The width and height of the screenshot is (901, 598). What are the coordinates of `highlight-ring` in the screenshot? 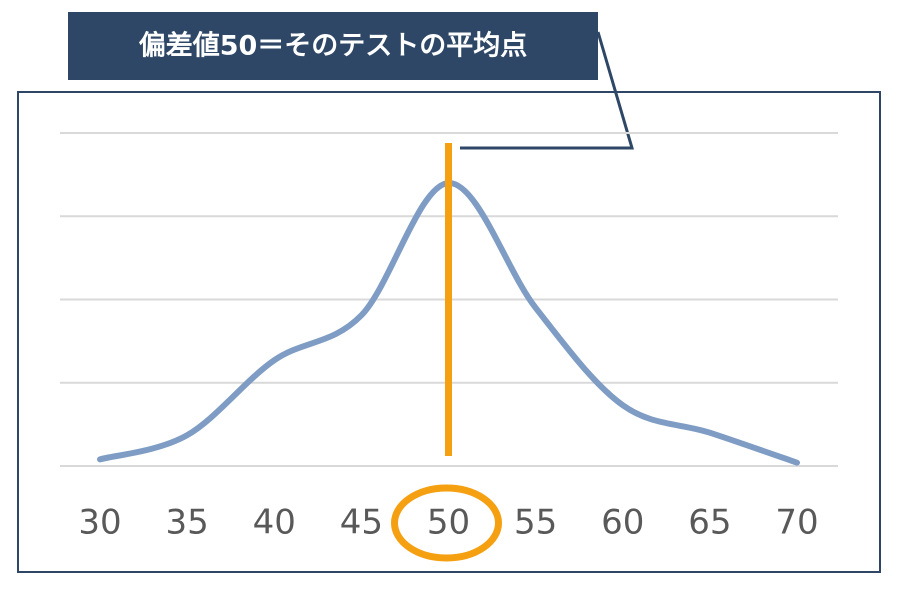 It's located at (446, 523).